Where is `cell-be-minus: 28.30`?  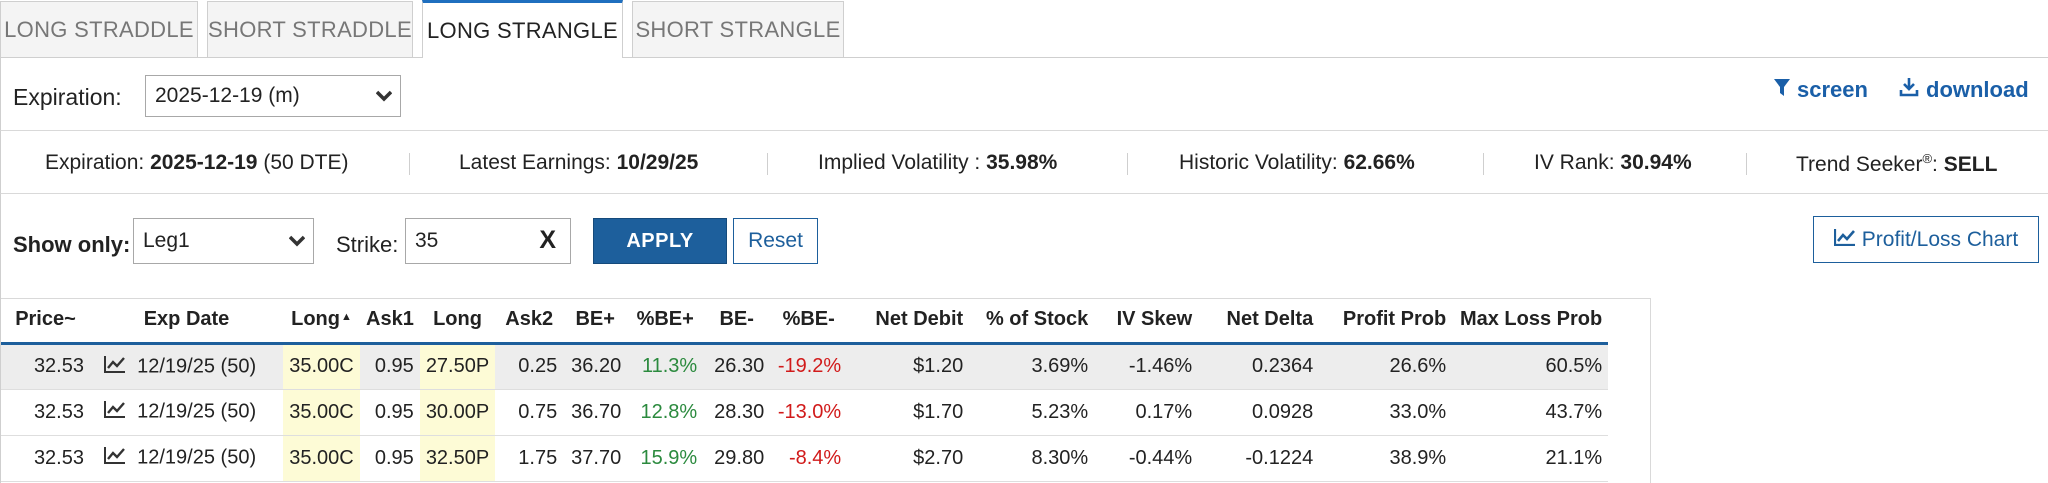 cell-be-minus: 28.30 is located at coordinates (737, 412).